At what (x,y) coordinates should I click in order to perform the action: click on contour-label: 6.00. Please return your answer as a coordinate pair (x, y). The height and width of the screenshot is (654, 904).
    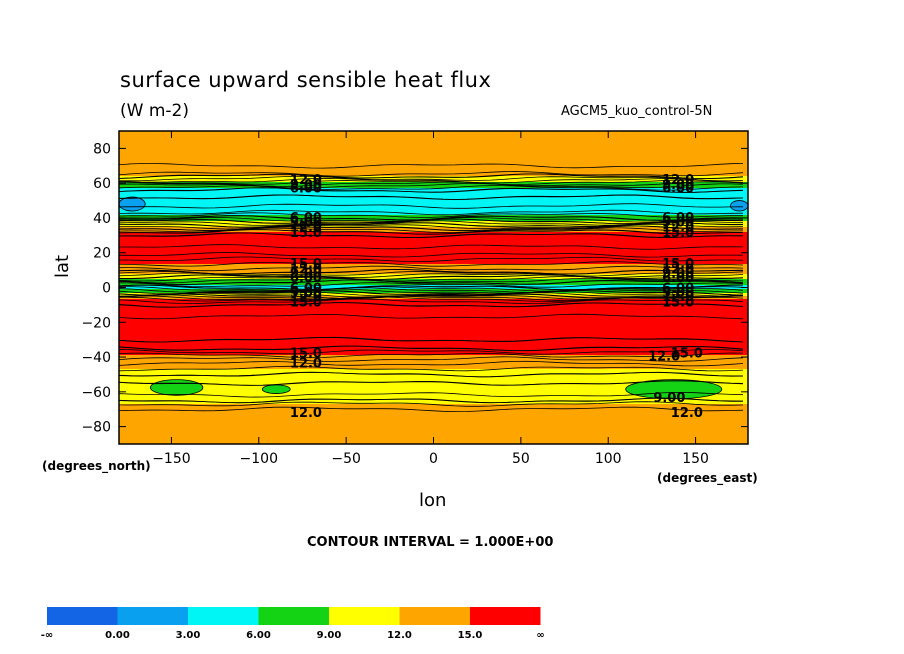
    Looking at the image, I should click on (306, 189).